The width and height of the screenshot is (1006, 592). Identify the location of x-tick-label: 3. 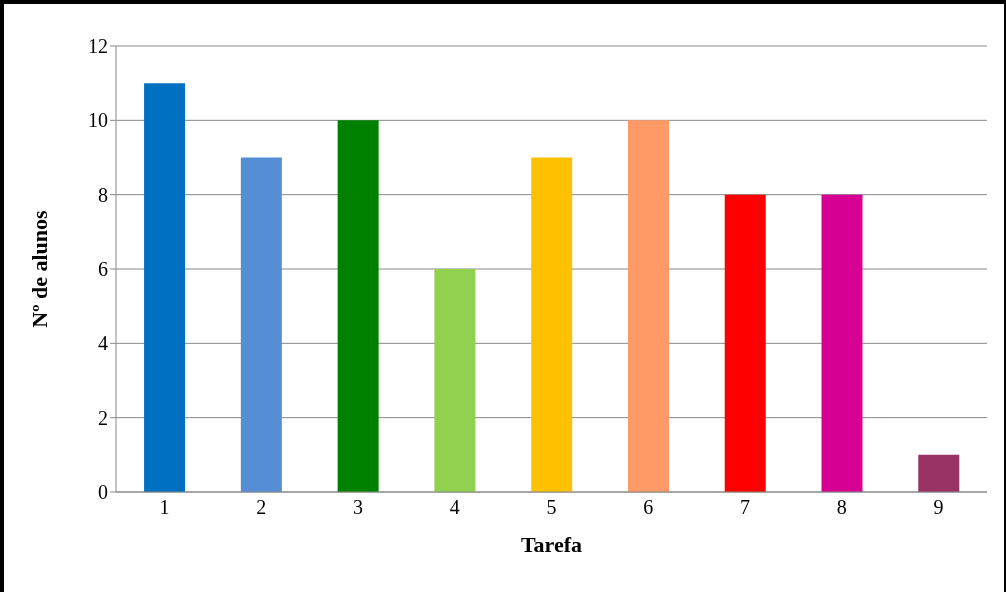
(357, 507).